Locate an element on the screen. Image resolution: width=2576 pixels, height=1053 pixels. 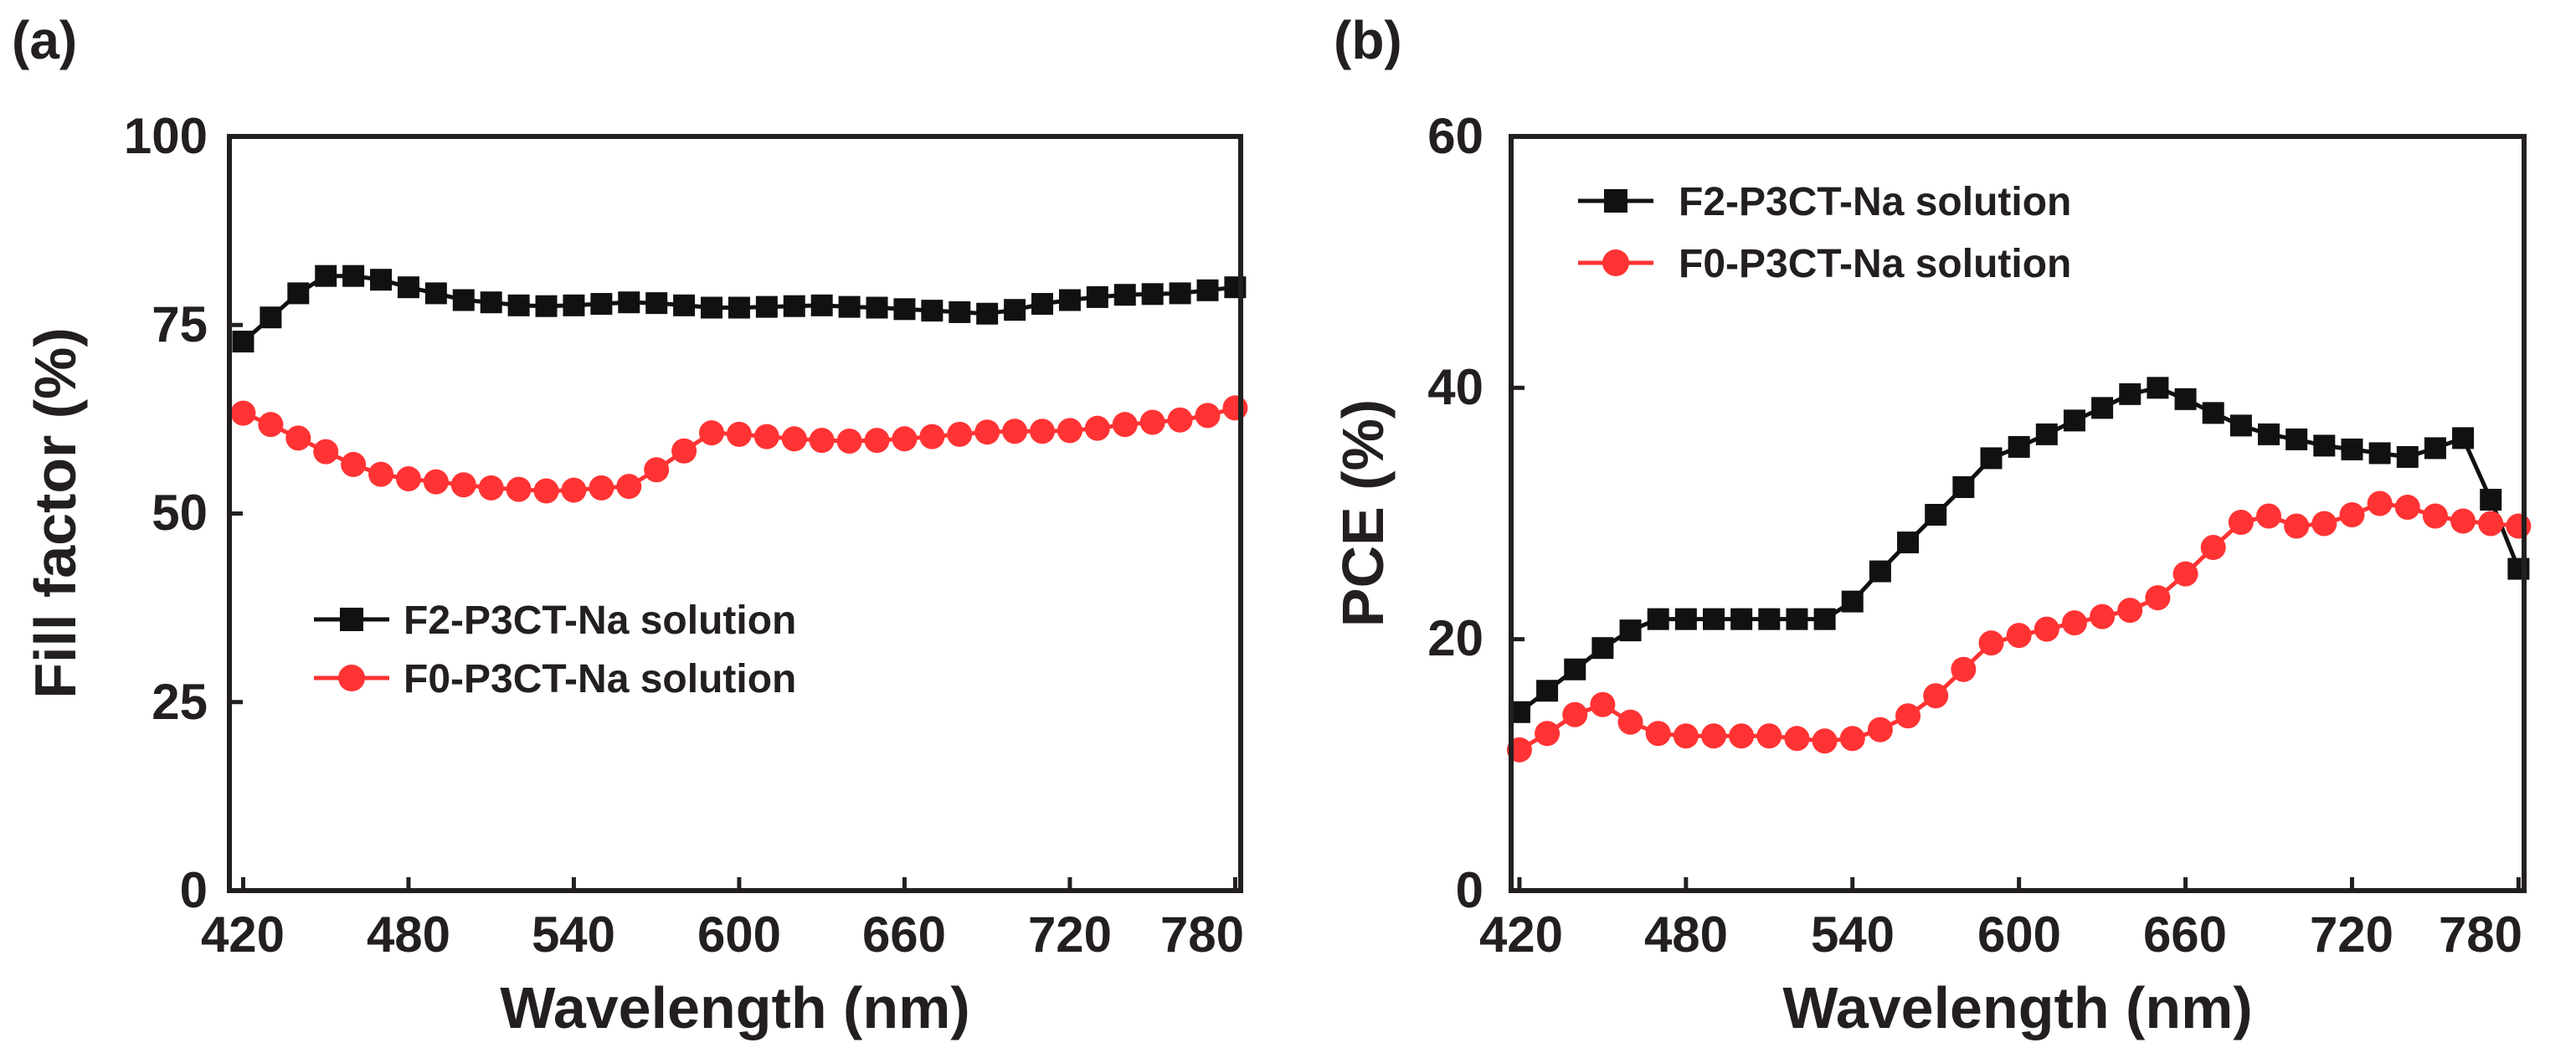
panel-a-label: (a) is located at coordinates (44, 40).